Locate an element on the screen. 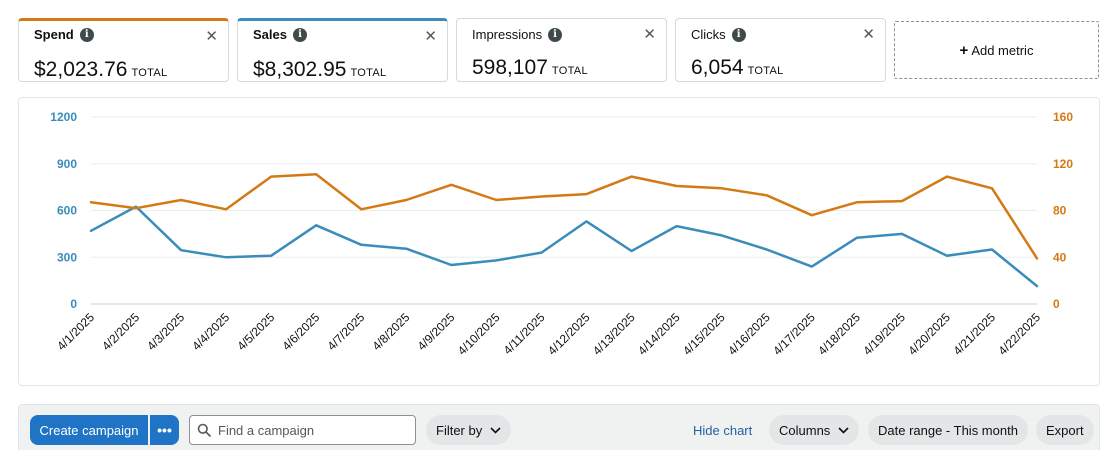 The width and height of the screenshot is (1100, 450). metric-card-clicks: Clicks i ✕ 6,054 TOTAL is located at coordinates (780, 50).